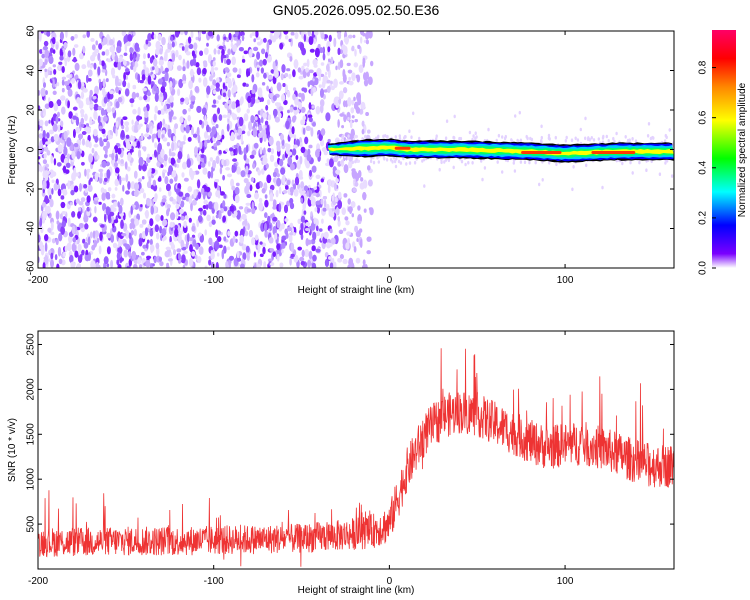 This screenshot has height=600, width=750. I want to click on colorbar-label: Normalized spectral amplitude, so click(742, 149).